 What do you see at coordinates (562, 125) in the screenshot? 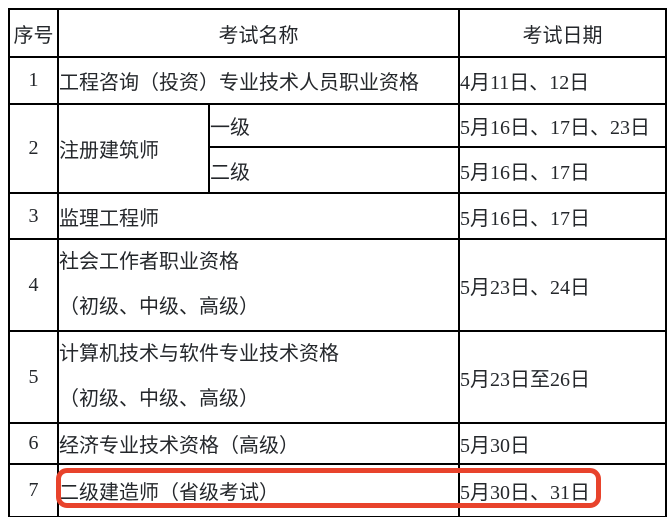
I see `row2-level-1-date: 5月16日、17日、23日` at bounding box center [562, 125].